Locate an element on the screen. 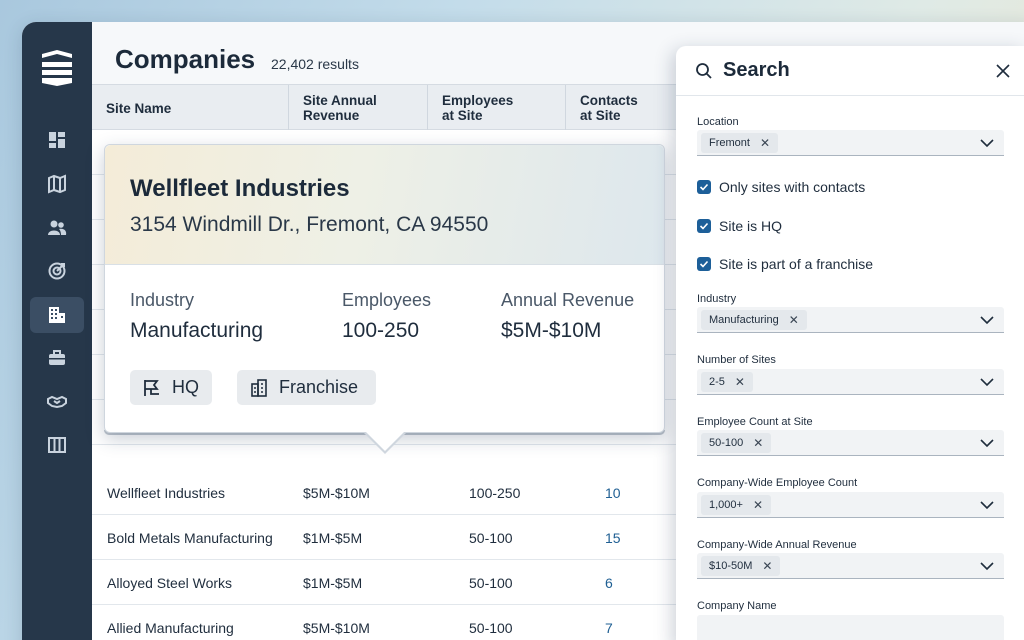 This screenshot has width=1024, height=640. site-franchise-checkbox: Site is part of a franchise is located at coordinates (785, 264).